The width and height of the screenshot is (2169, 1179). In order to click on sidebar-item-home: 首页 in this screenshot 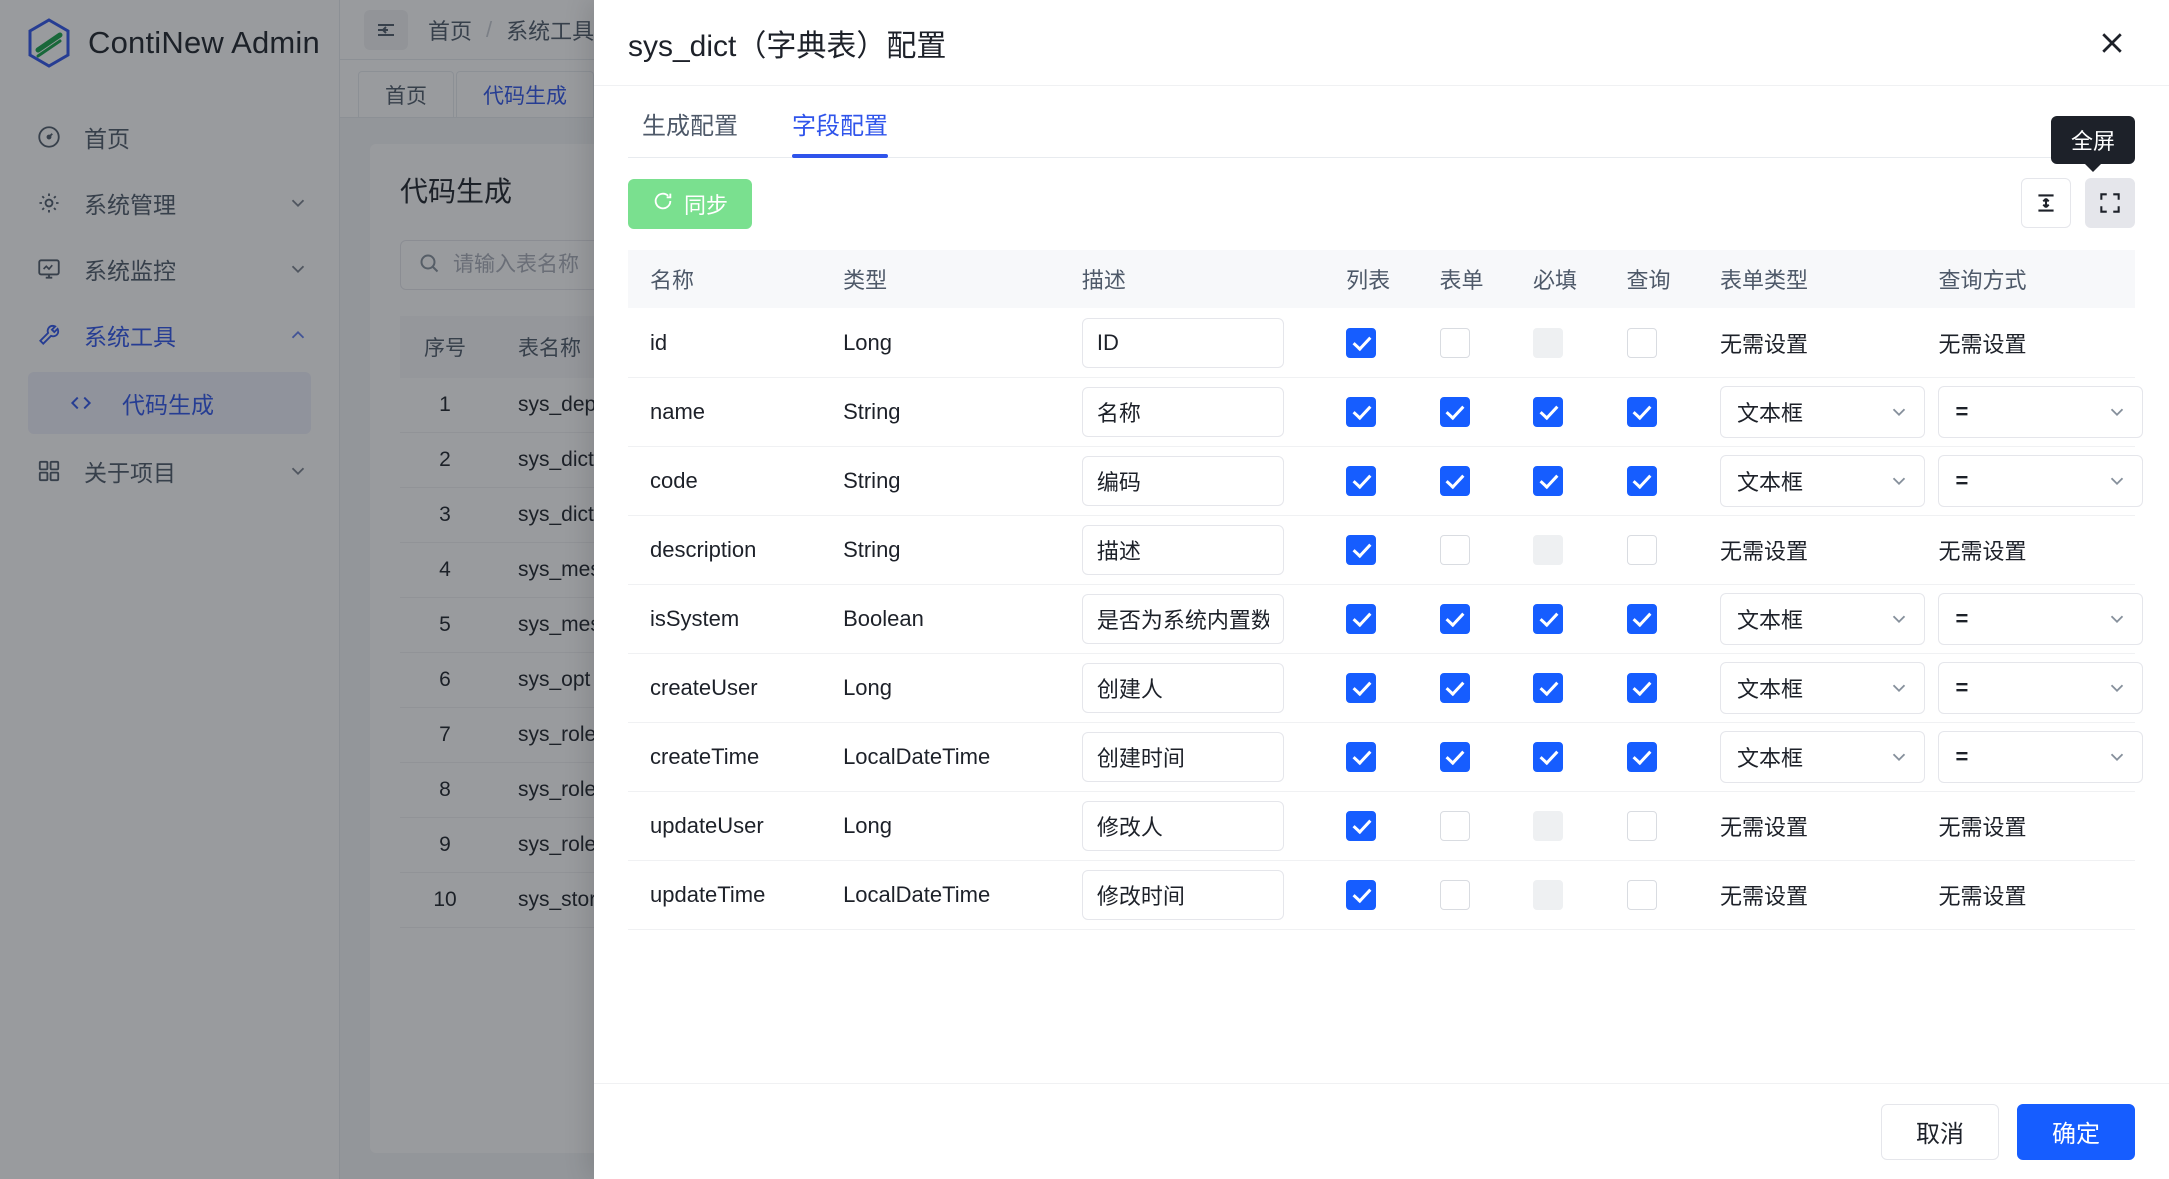, I will do `click(169, 137)`.